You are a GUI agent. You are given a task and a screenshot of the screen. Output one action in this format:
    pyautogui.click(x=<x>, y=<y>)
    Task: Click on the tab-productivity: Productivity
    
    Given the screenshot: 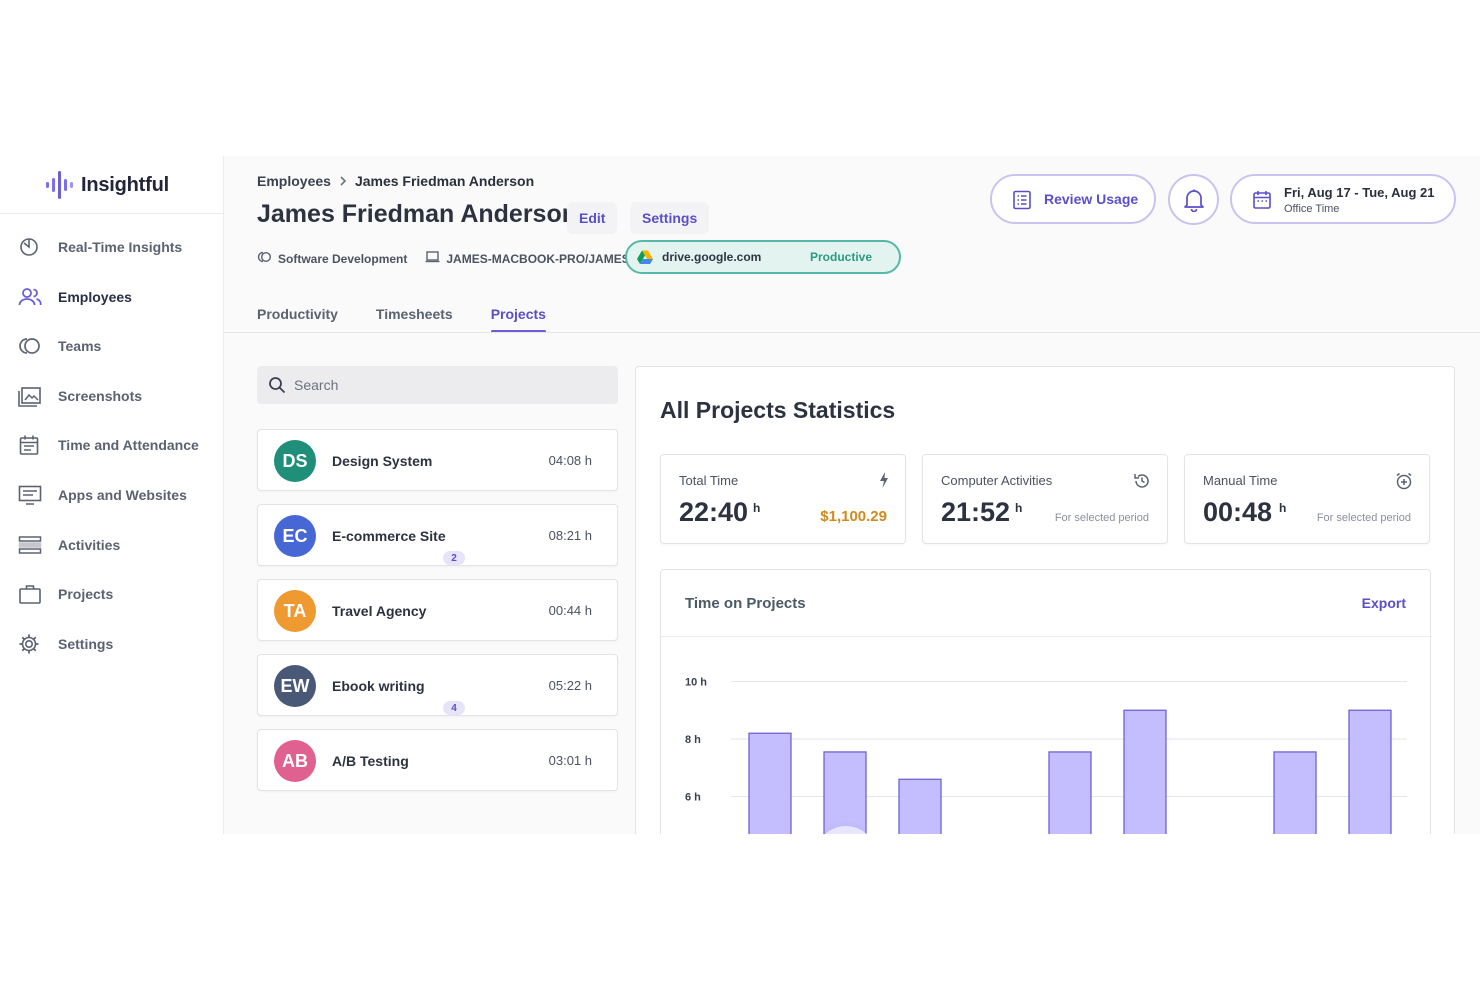 What is the action you would take?
    pyautogui.click(x=297, y=314)
    